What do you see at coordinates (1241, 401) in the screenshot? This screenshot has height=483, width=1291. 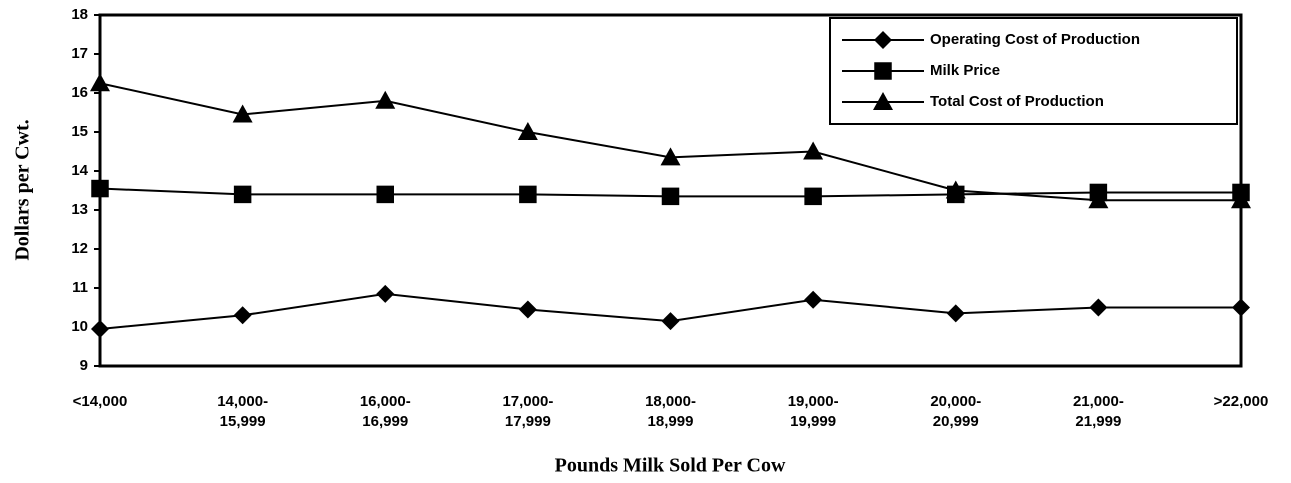 I see `x-tick-label: >22,000` at bounding box center [1241, 401].